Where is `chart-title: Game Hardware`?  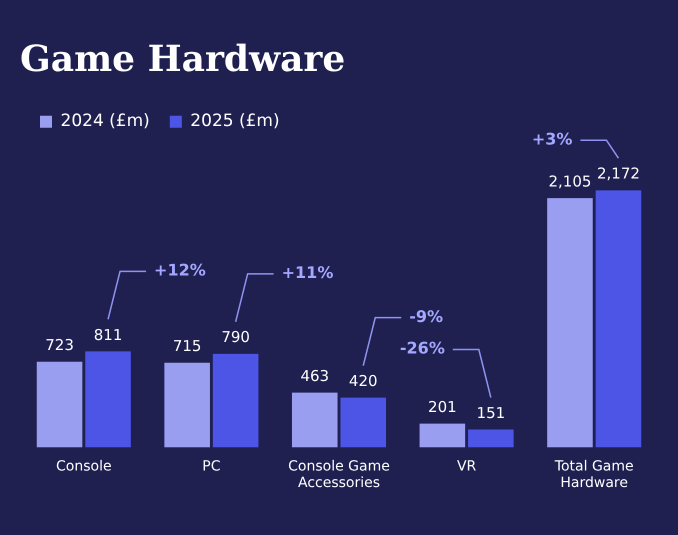
chart-title: Game Hardware is located at coordinates (183, 59).